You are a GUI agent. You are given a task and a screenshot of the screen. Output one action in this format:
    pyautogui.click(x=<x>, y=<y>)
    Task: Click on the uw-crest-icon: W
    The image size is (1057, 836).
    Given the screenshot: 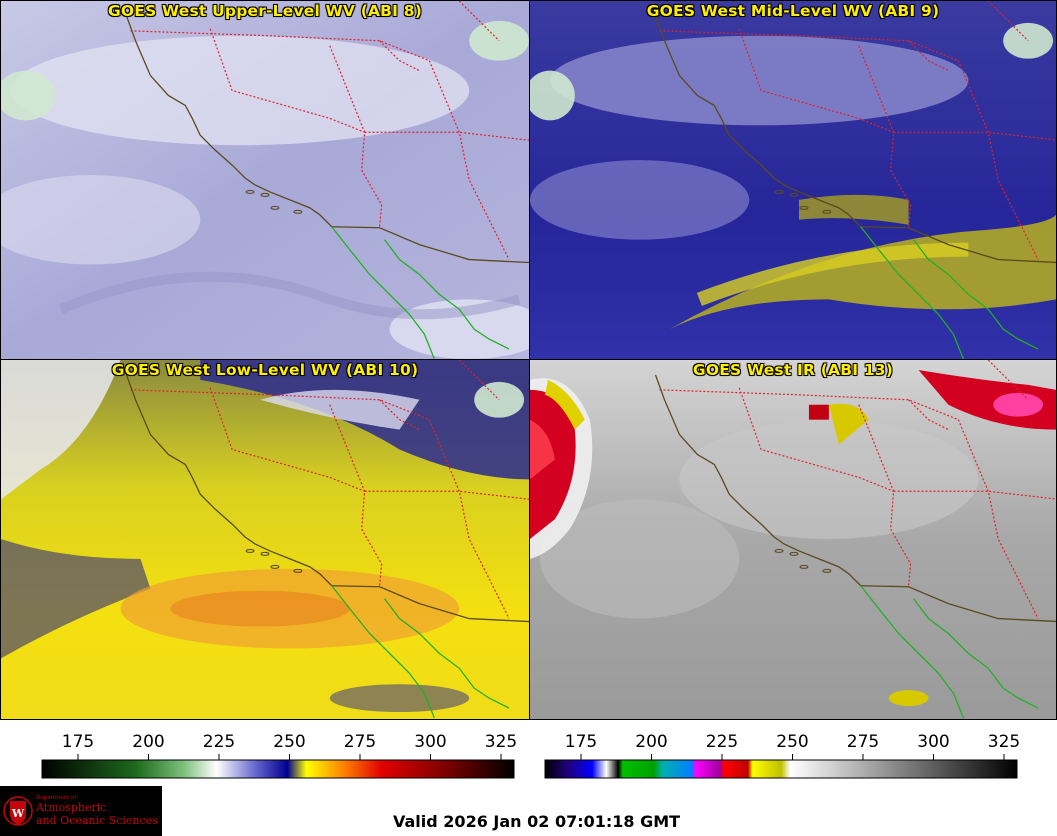 What is the action you would take?
    pyautogui.click(x=18, y=811)
    